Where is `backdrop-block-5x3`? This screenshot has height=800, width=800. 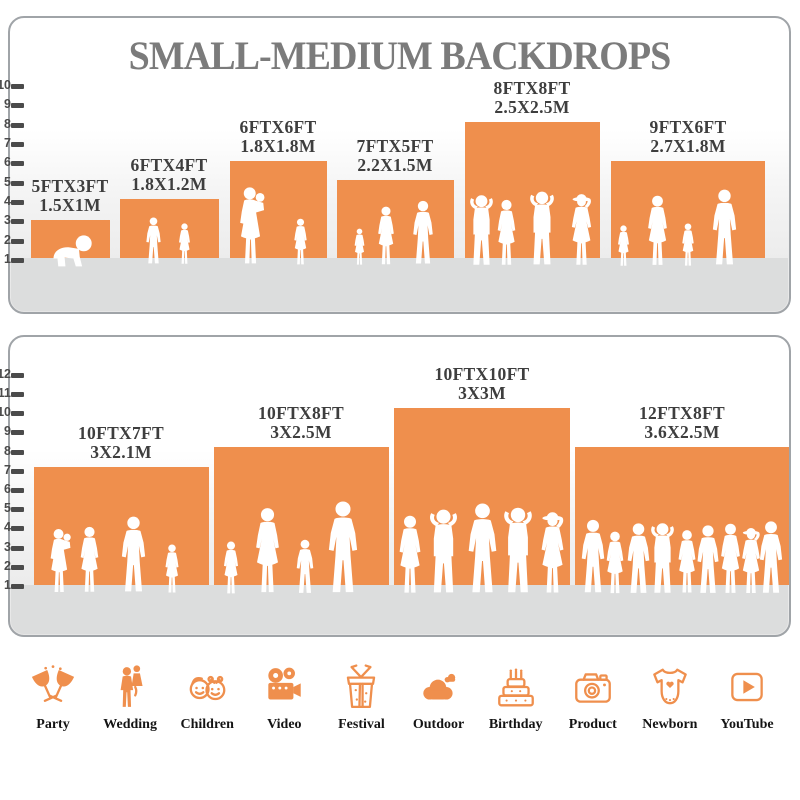 backdrop-block-5x3 is located at coordinates (70, 243).